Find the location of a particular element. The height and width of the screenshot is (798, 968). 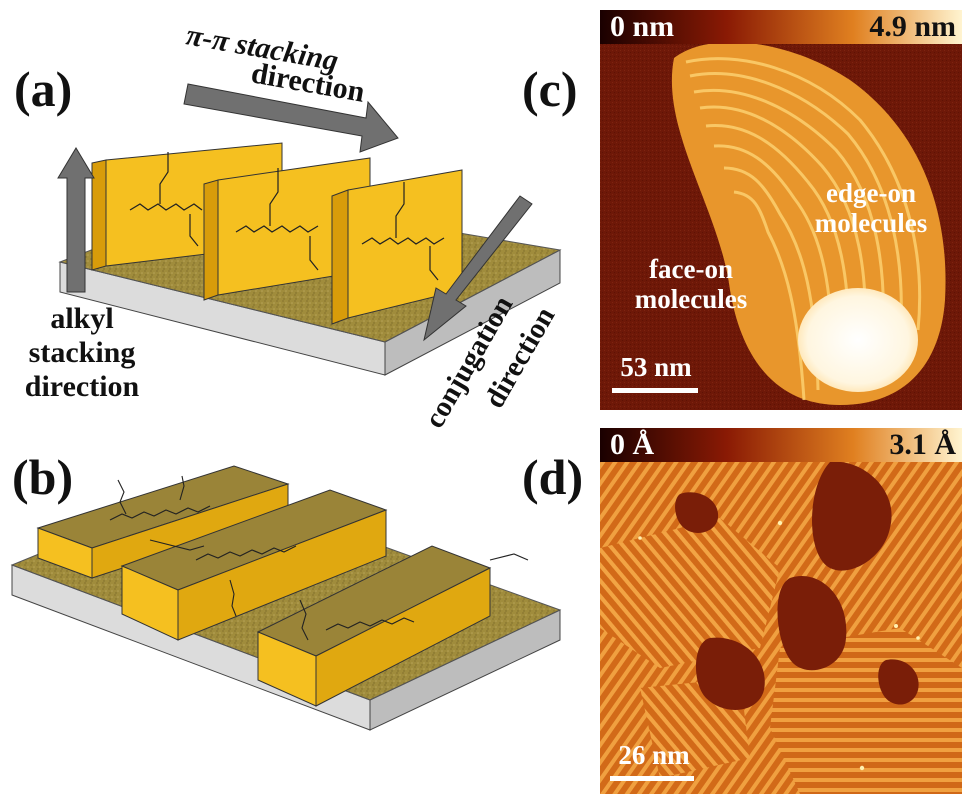

alkyl-label-line2: stacking is located at coordinates (82, 352).